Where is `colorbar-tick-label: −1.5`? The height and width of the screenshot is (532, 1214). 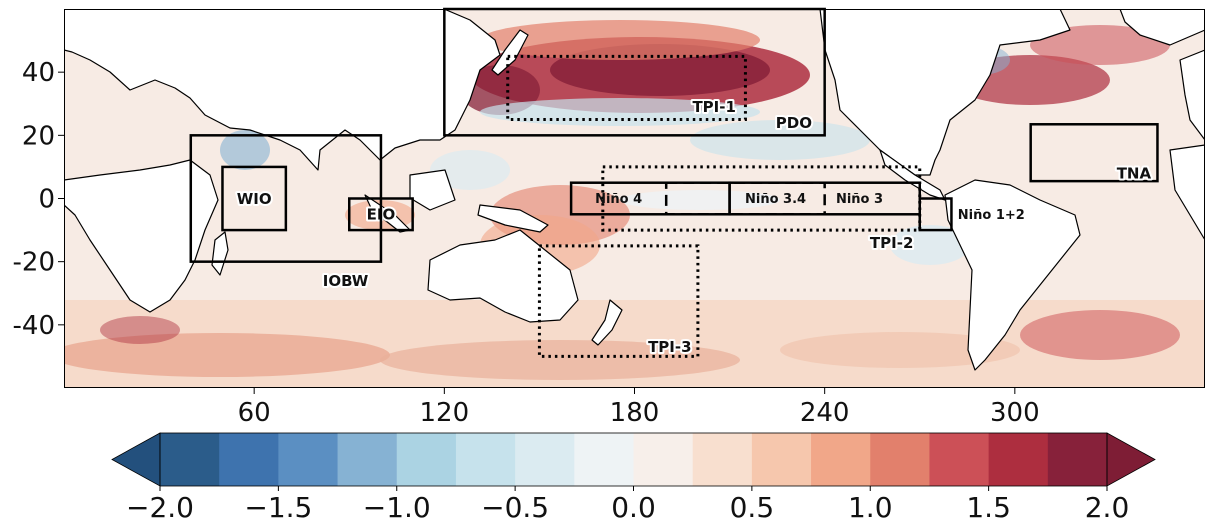 colorbar-tick-label: −1.5 is located at coordinates (278, 507).